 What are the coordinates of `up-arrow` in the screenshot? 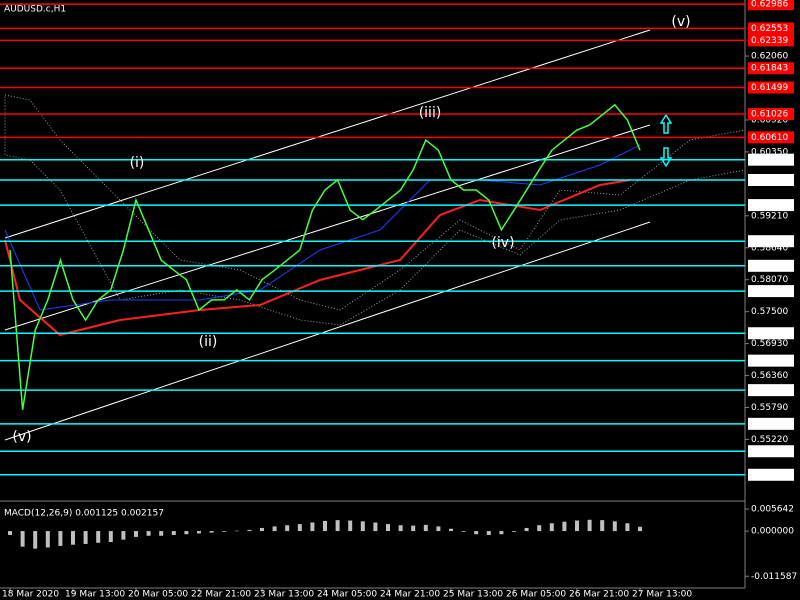 It's located at (666, 123).